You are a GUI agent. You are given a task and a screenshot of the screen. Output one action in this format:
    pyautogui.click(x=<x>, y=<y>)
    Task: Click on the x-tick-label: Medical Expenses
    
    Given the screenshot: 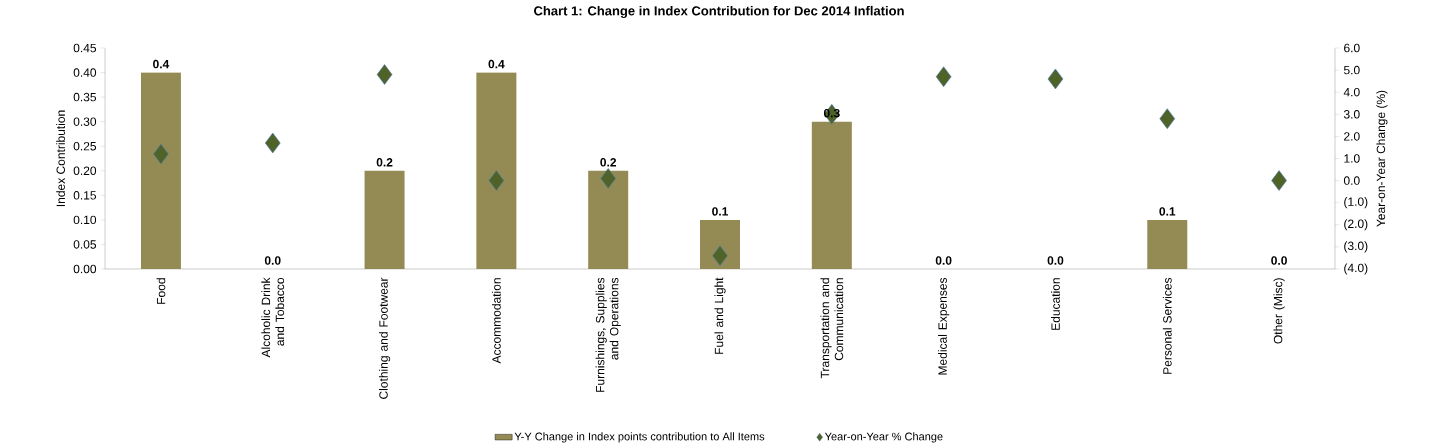 What is the action you would take?
    pyautogui.click(x=944, y=326)
    